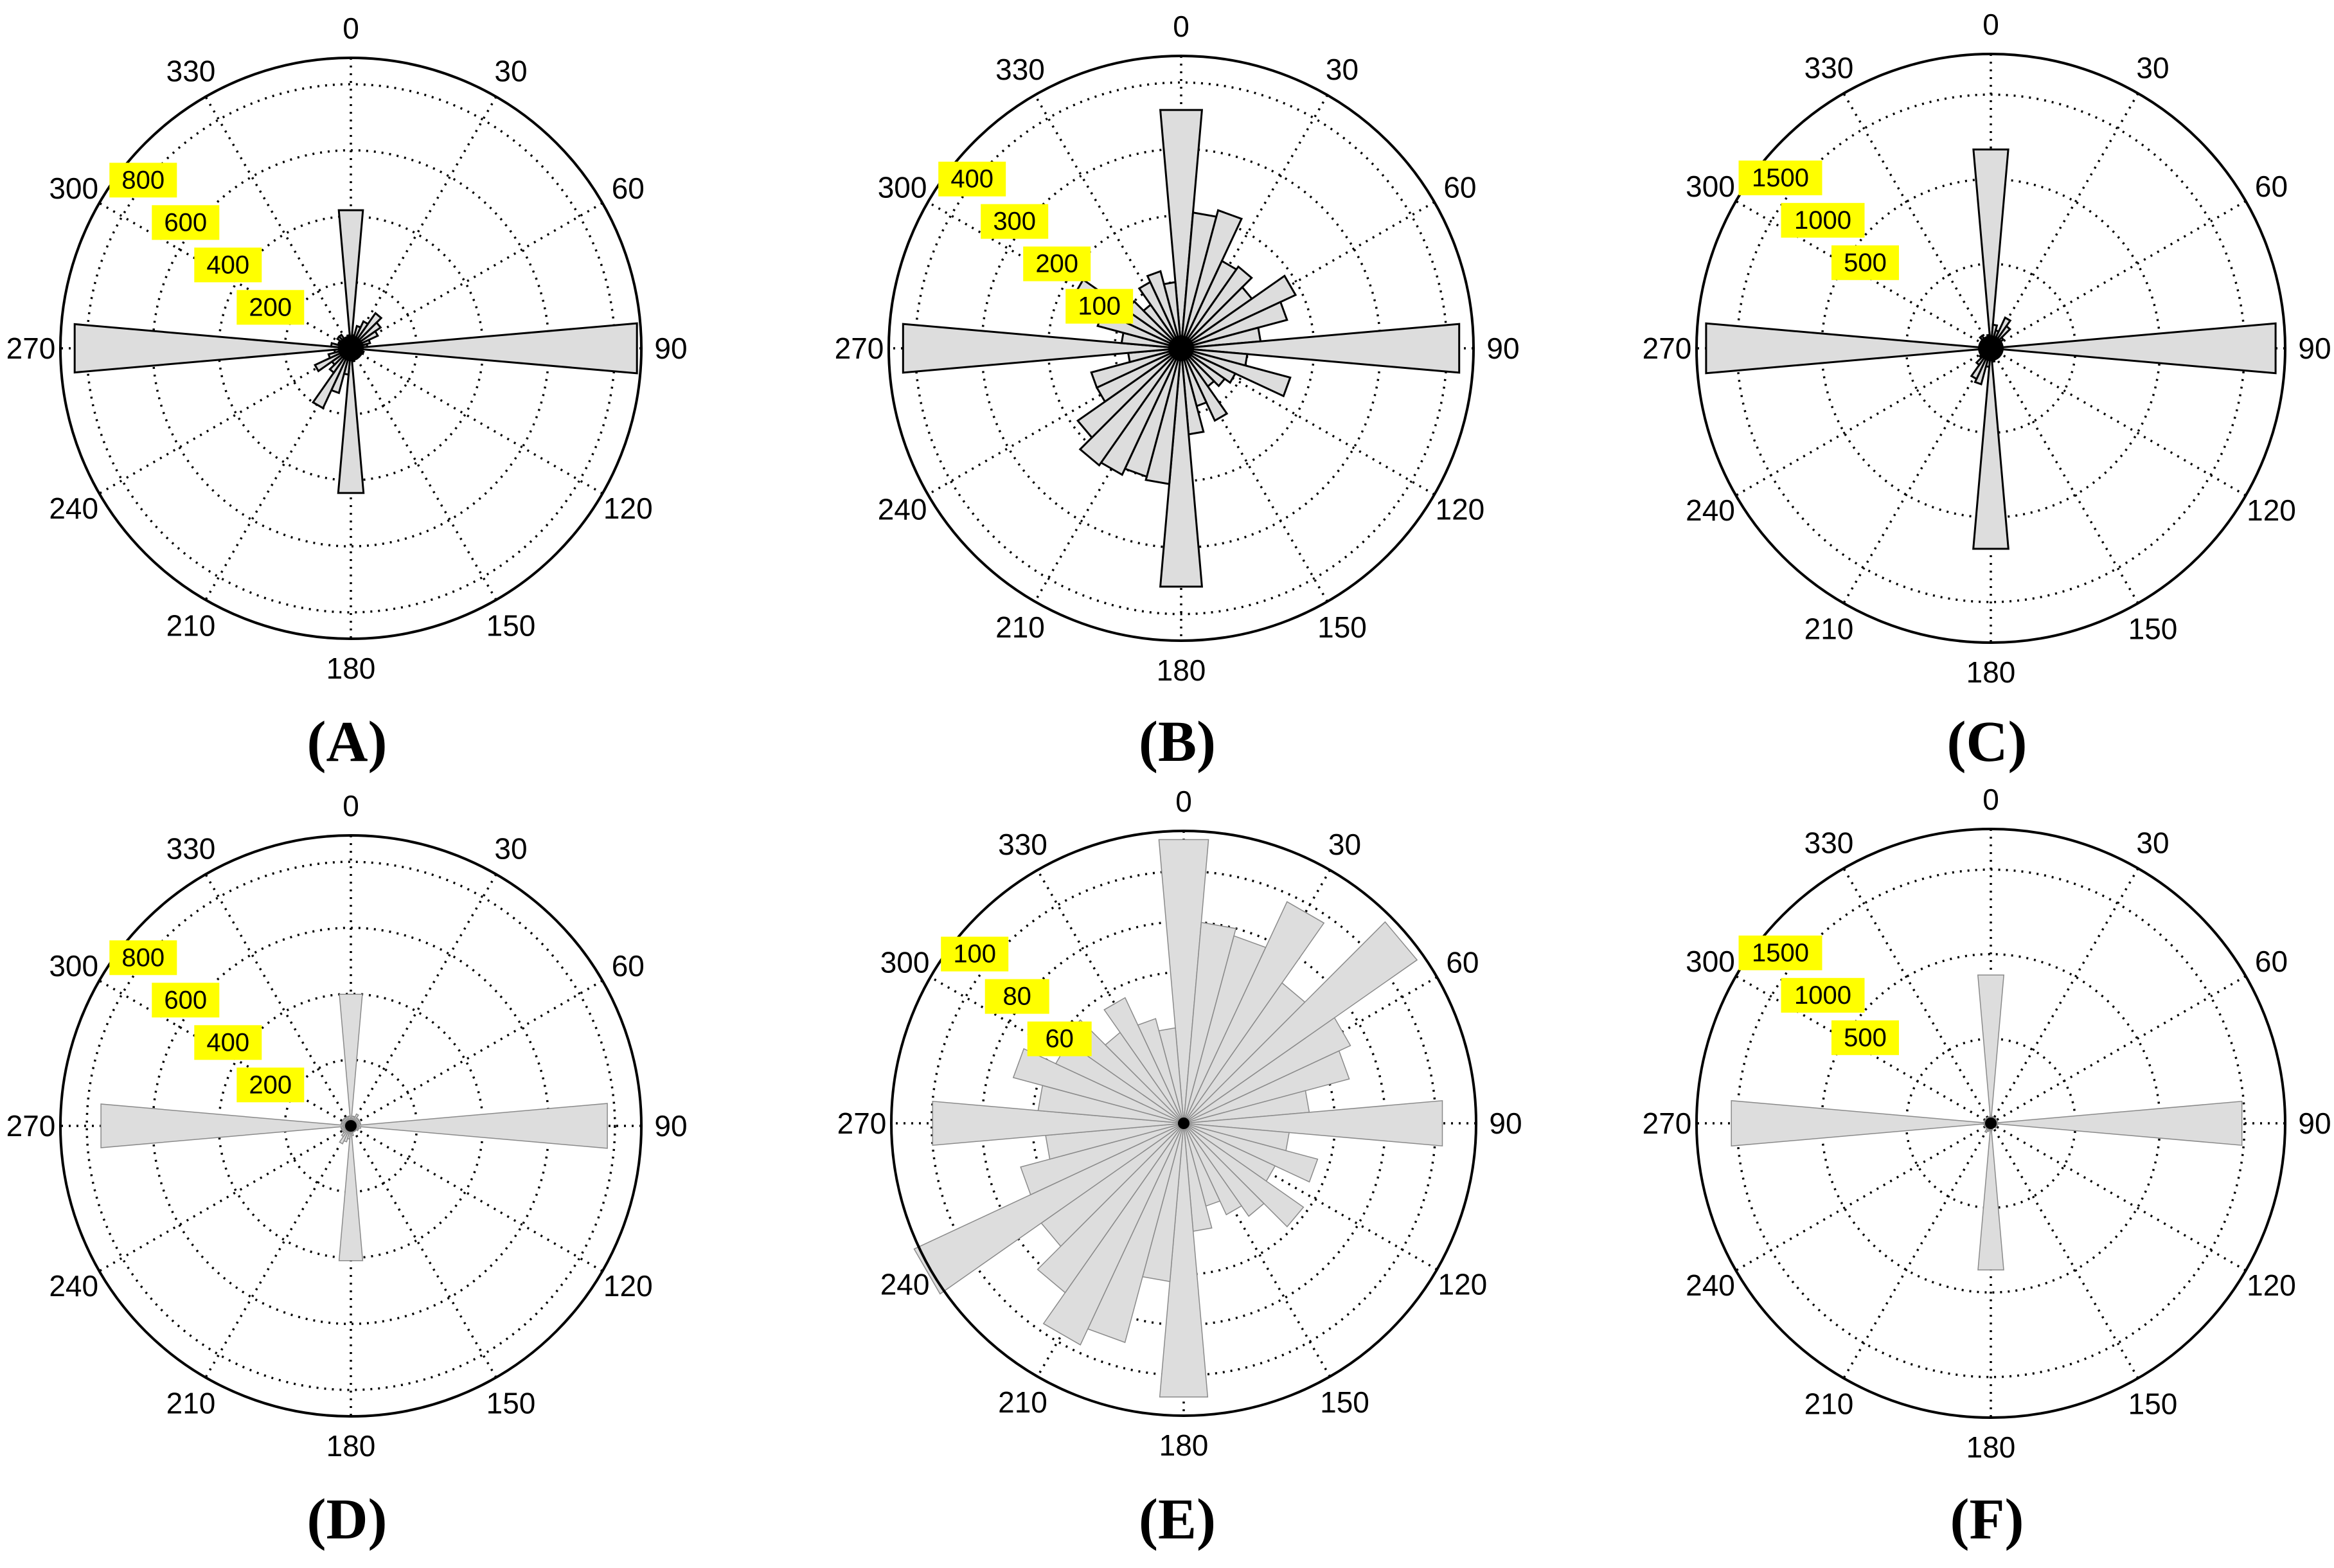  What do you see at coordinates (185, 222) in the screenshot?
I see `radial-tick-label: 600` at bounding box center [185, 222].